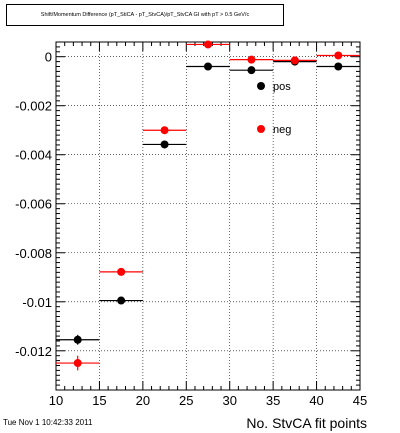 This screenshot has height=433, width=400. Describe the element at coordinates (316, 400) in the screenshot. I see `x-tick-label: 40` at that location.